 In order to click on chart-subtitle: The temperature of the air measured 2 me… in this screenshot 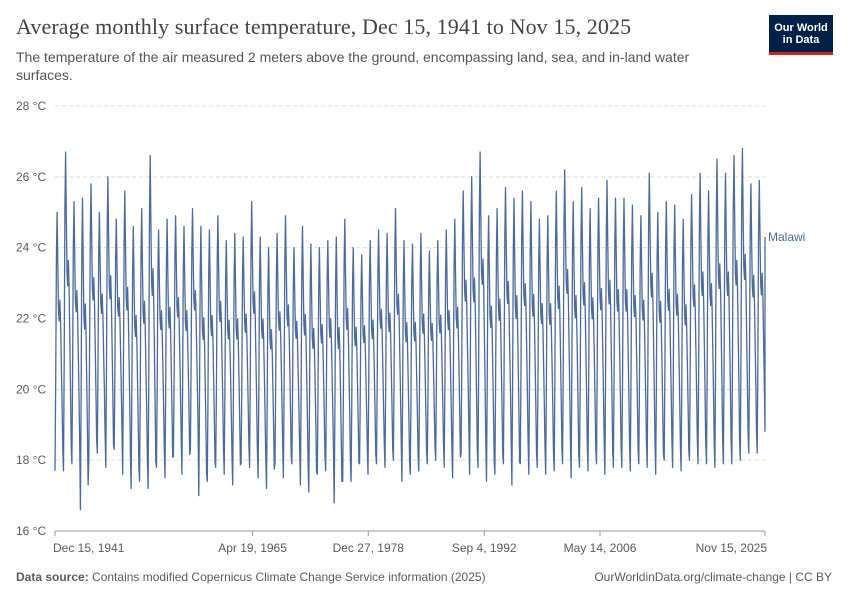, I will do `click(353, 66)`.